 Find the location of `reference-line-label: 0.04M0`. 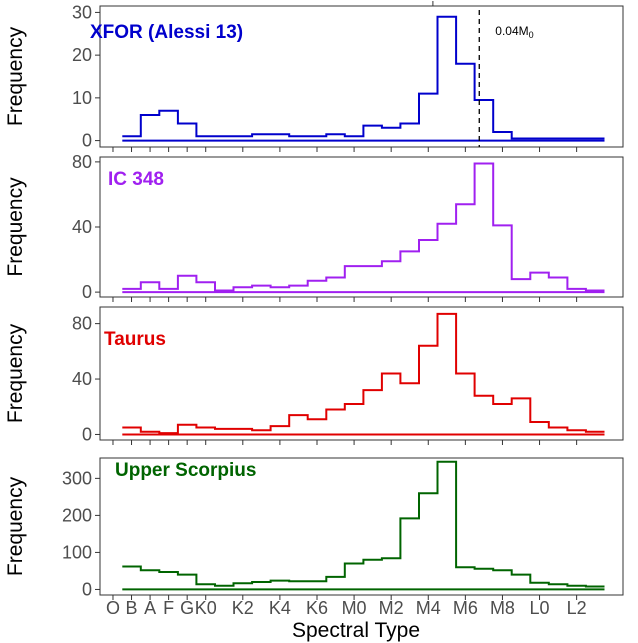

reference-line-label: 0.04M0 is located at coordinates (514, 32).